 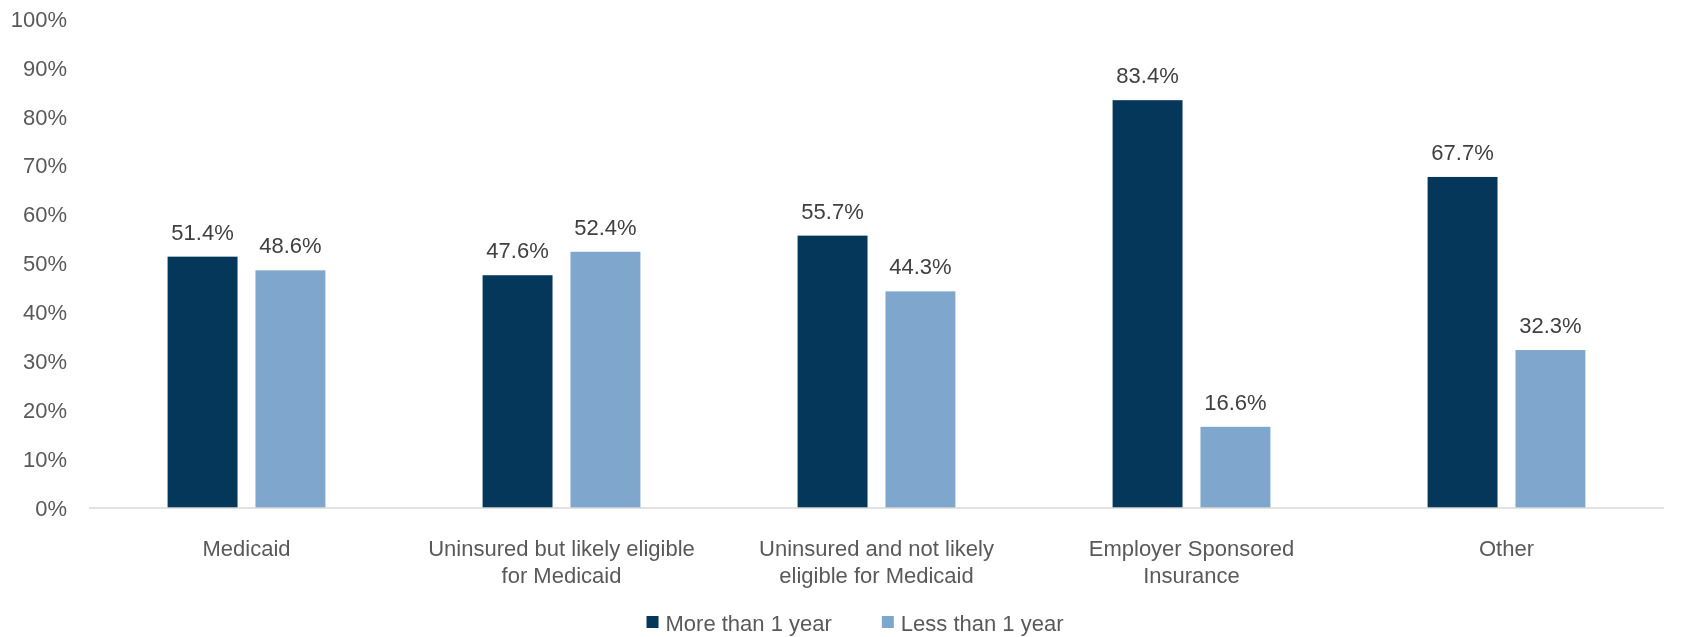 What do you see at coordinates (1462, 152) in the screenshot?
I see `data-label: 67.7%` at bounding box center [1462, 152].